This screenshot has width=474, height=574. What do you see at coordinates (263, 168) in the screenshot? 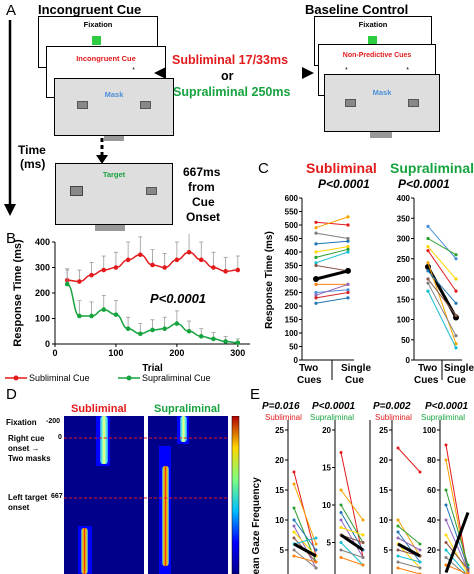
I see `panel-c-letter: C` at bounding box center [263, 168].